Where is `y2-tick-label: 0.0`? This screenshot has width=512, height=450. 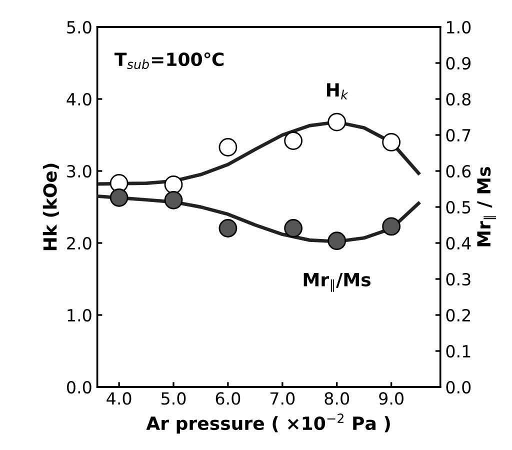
y2-tick-label: 0.0 is located at coordinates (458, 387).